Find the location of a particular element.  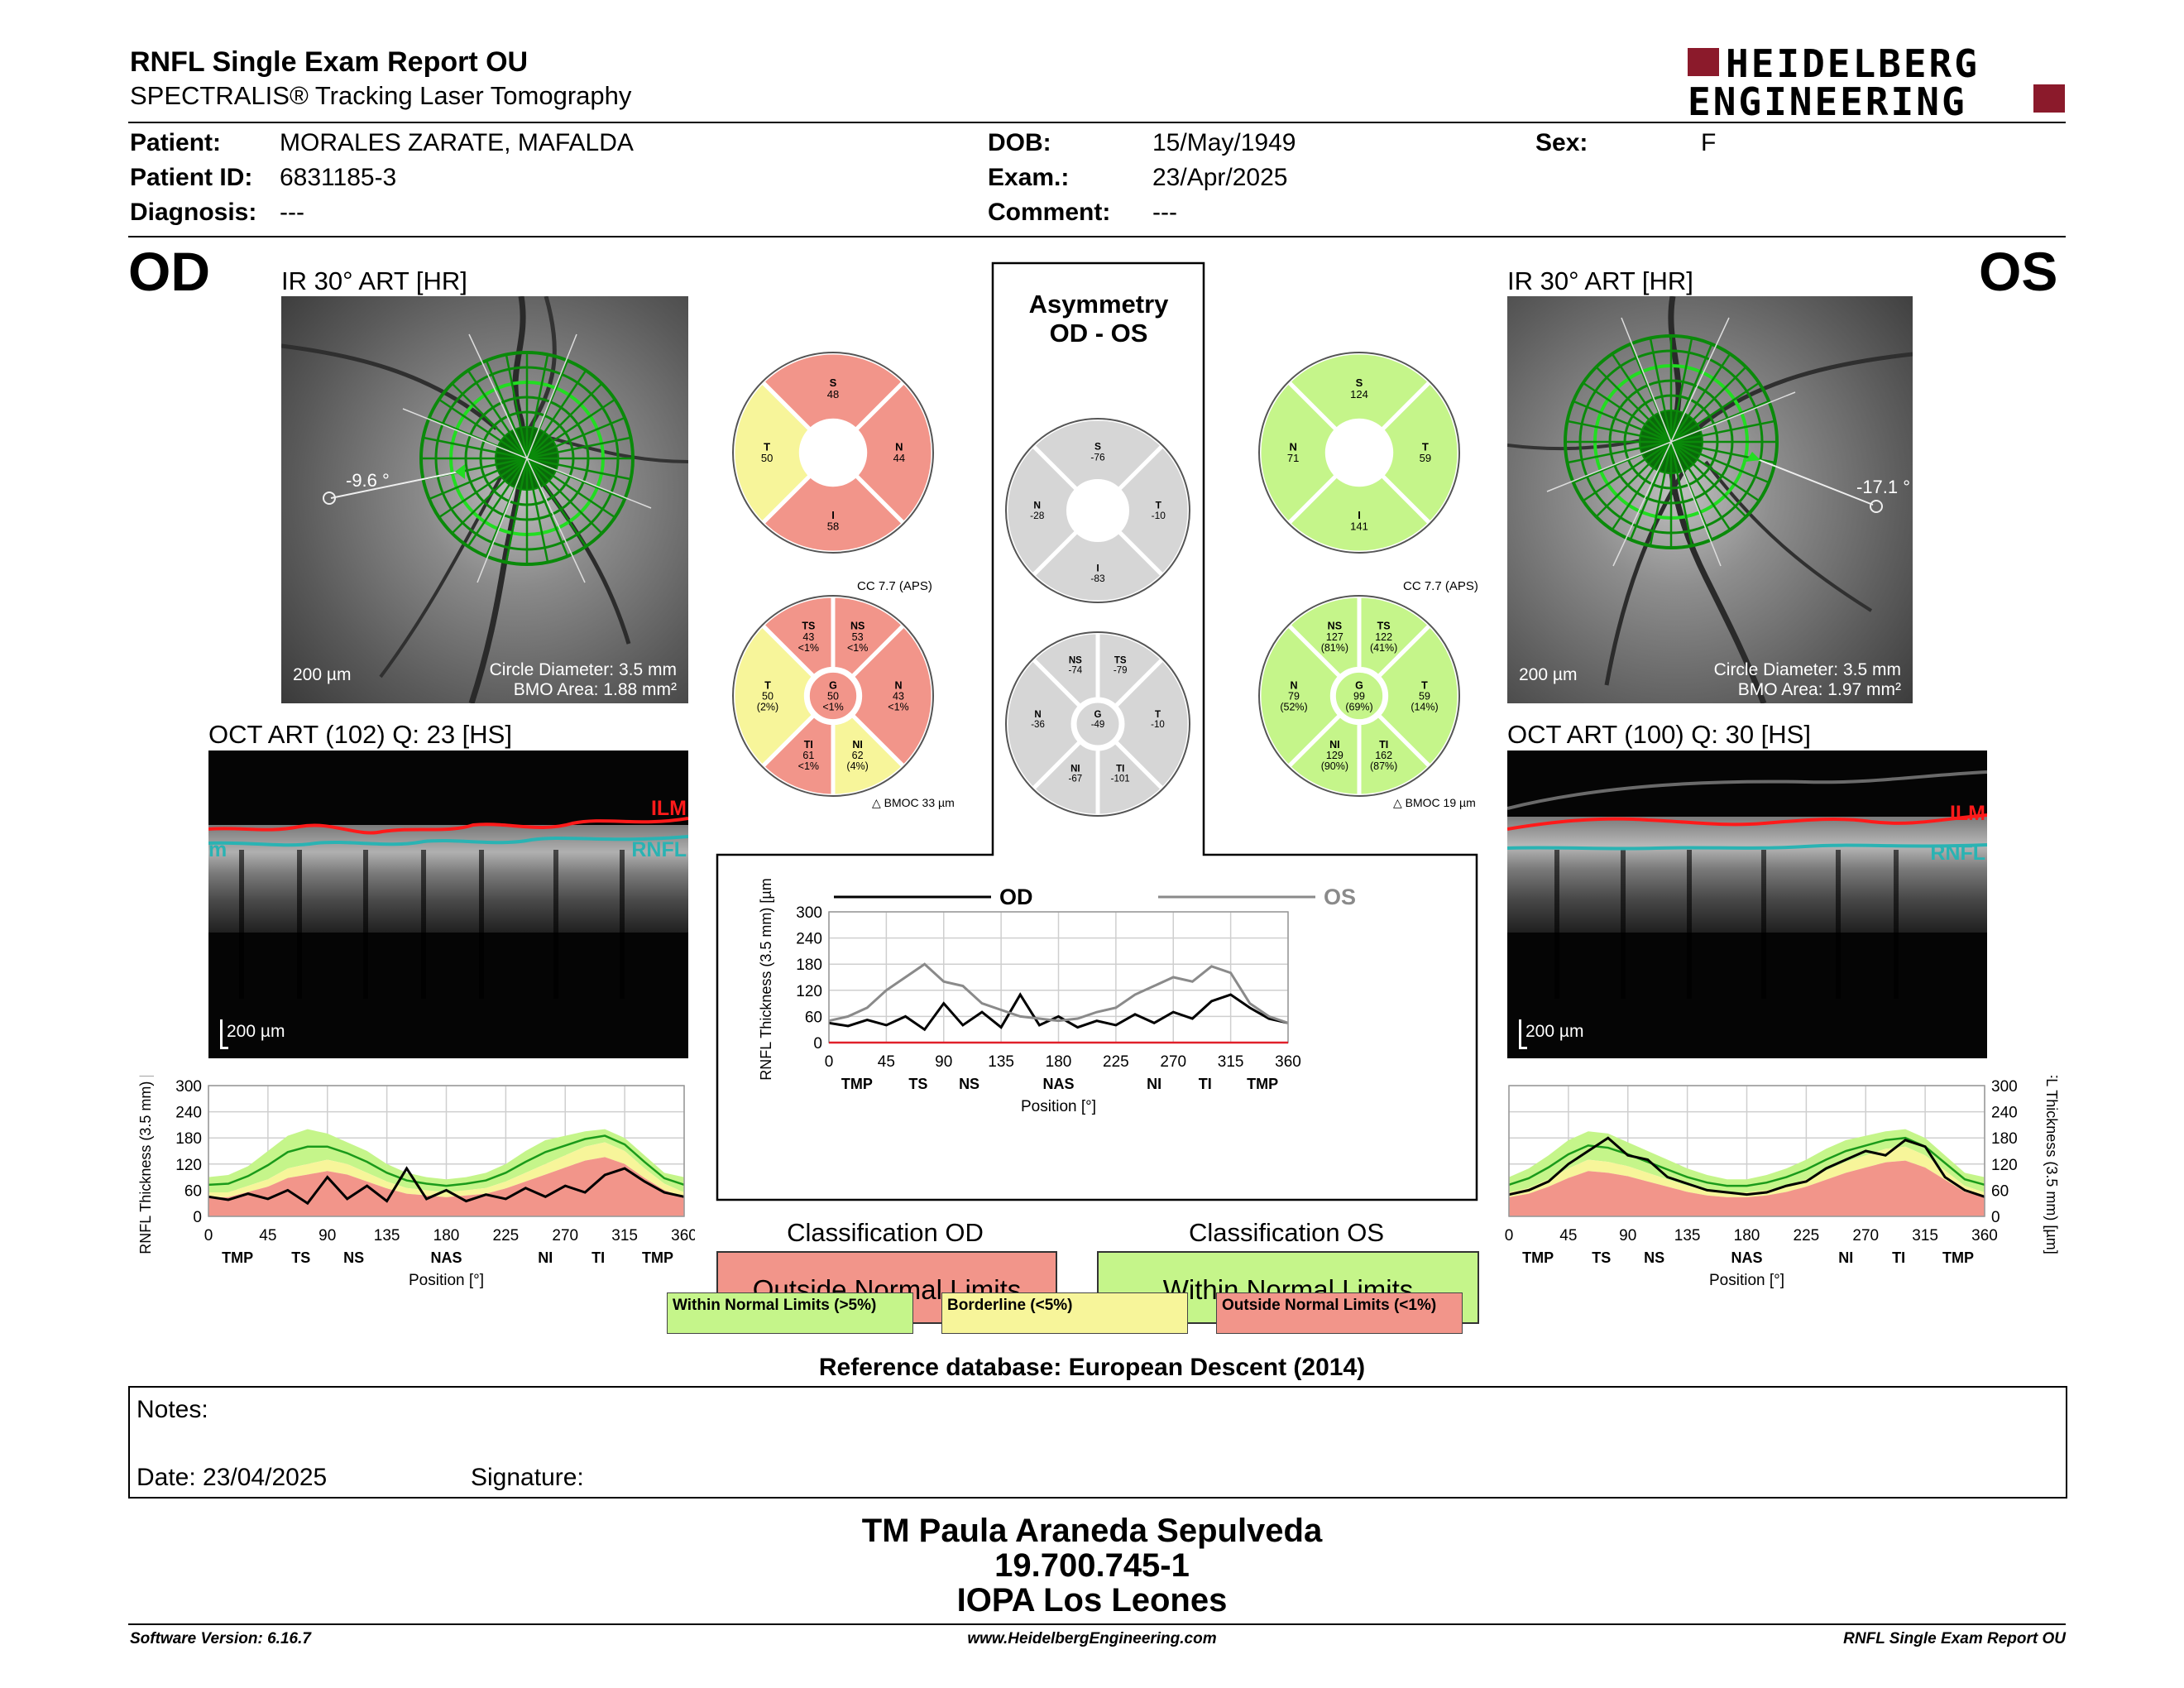

label-N: N 44 is located at coordinates (899, 452).